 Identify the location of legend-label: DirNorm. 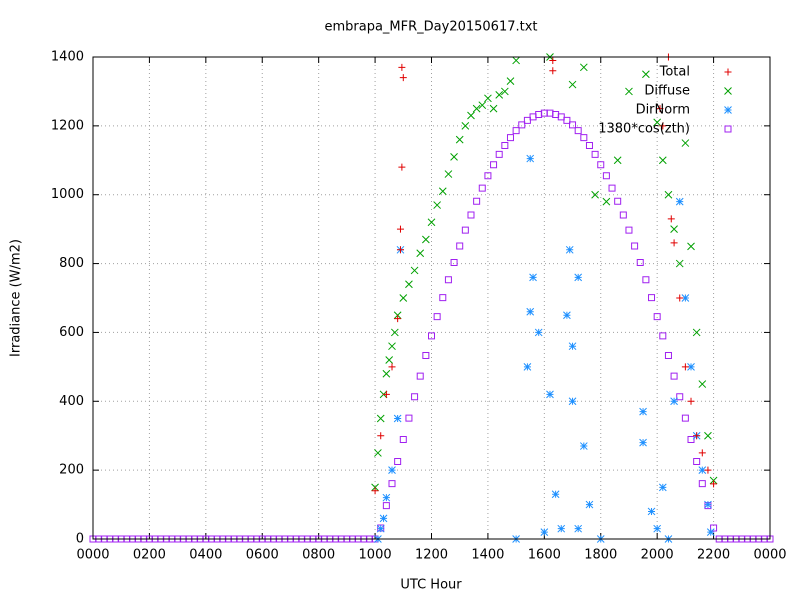
(663, 110).